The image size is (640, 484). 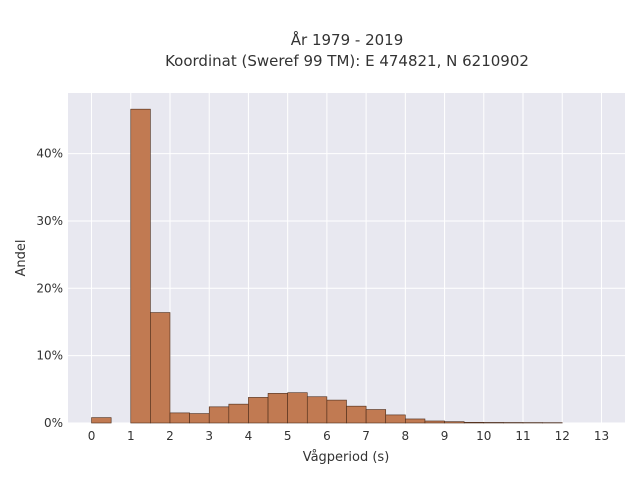 What do you see at coordinates (92, 436) in the screenshot?
I see `x-tick-label-0: 0` at bounding box center [92, 436].